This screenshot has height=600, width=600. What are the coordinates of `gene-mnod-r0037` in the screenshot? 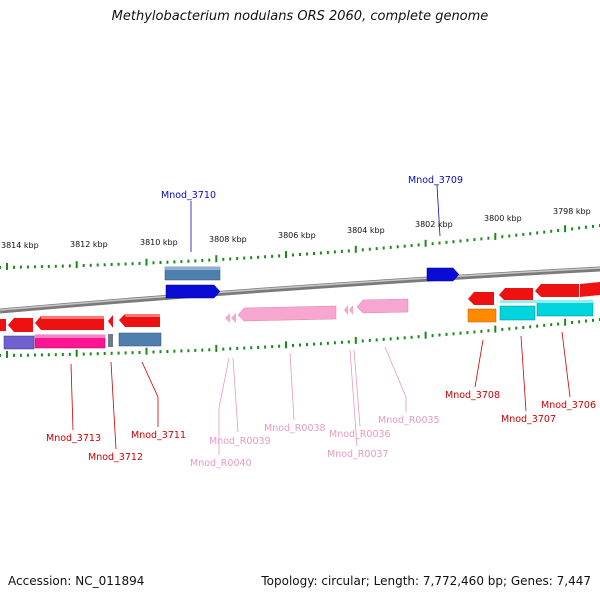 It's located at (346, 310).